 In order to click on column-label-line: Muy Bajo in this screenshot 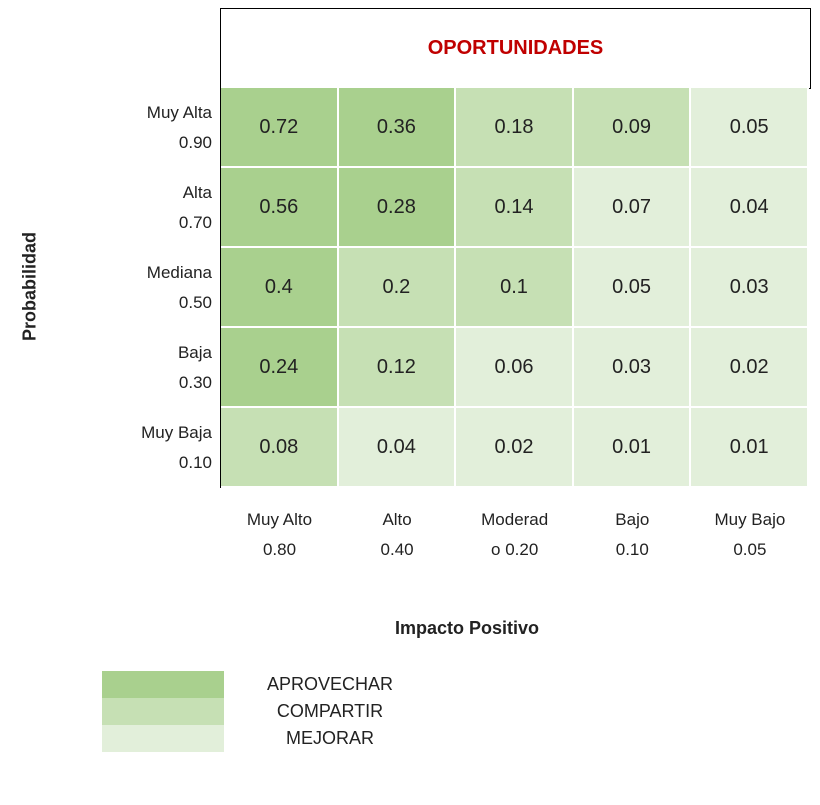, I will do `click(750, 519)`.